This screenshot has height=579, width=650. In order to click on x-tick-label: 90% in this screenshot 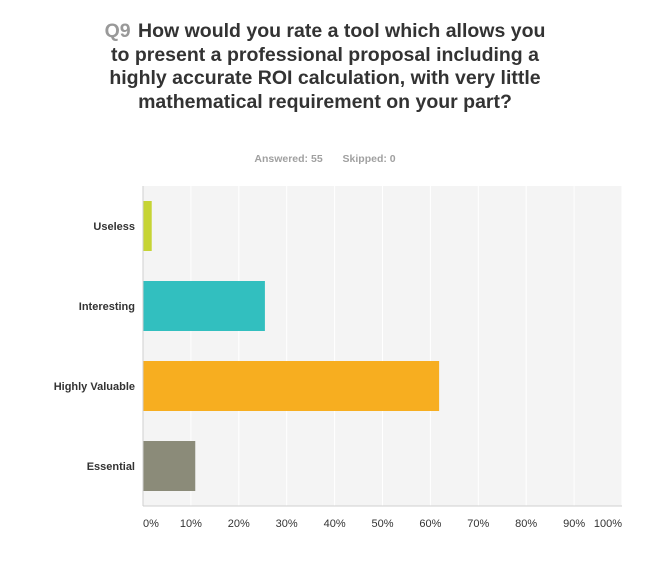, I will do `click(574, 524)`.